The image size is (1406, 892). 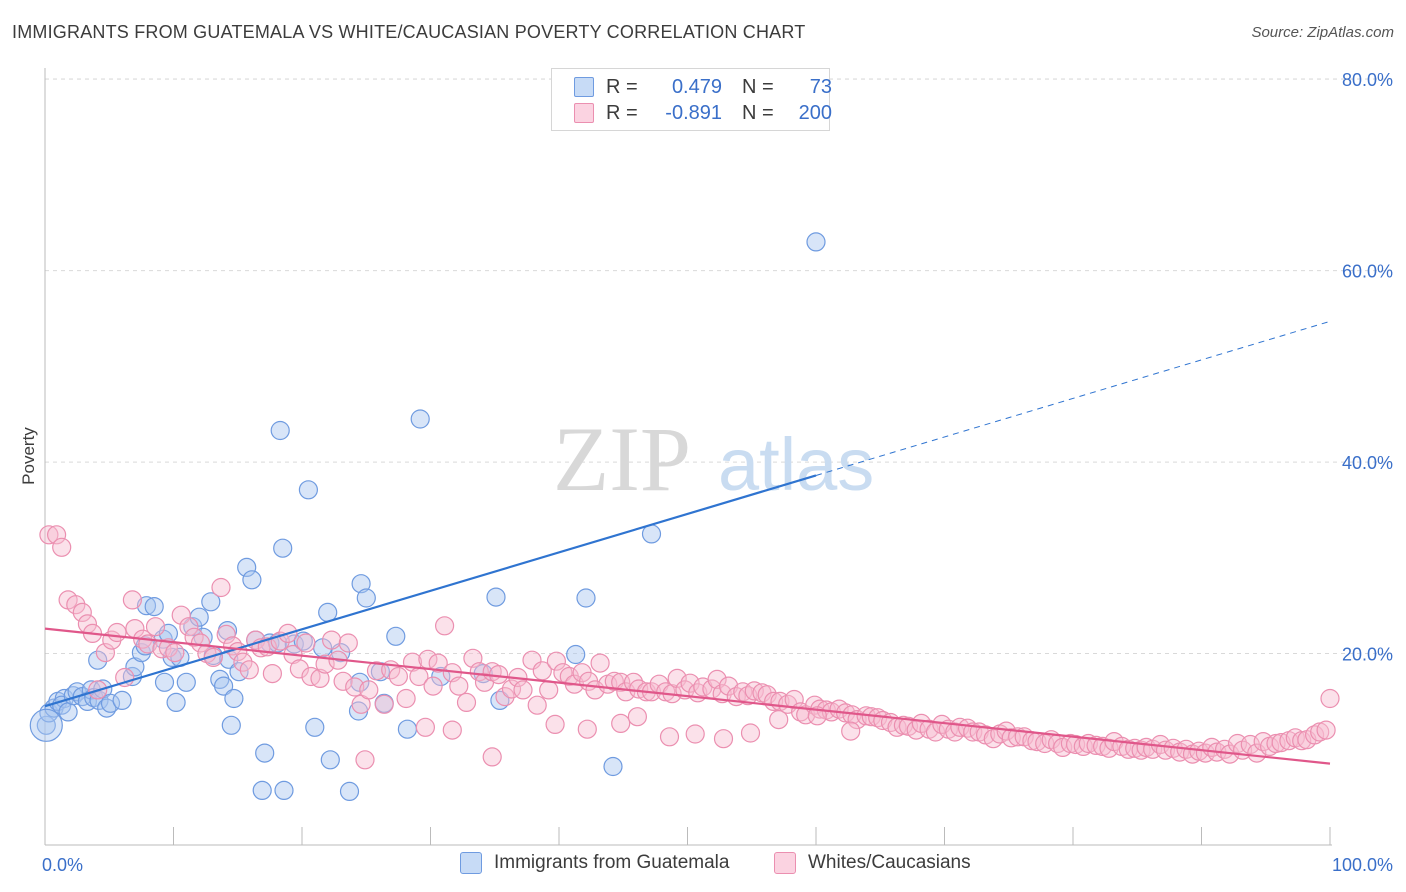 I want to click on legend-n-value: 73, so click(x=820, y=86).